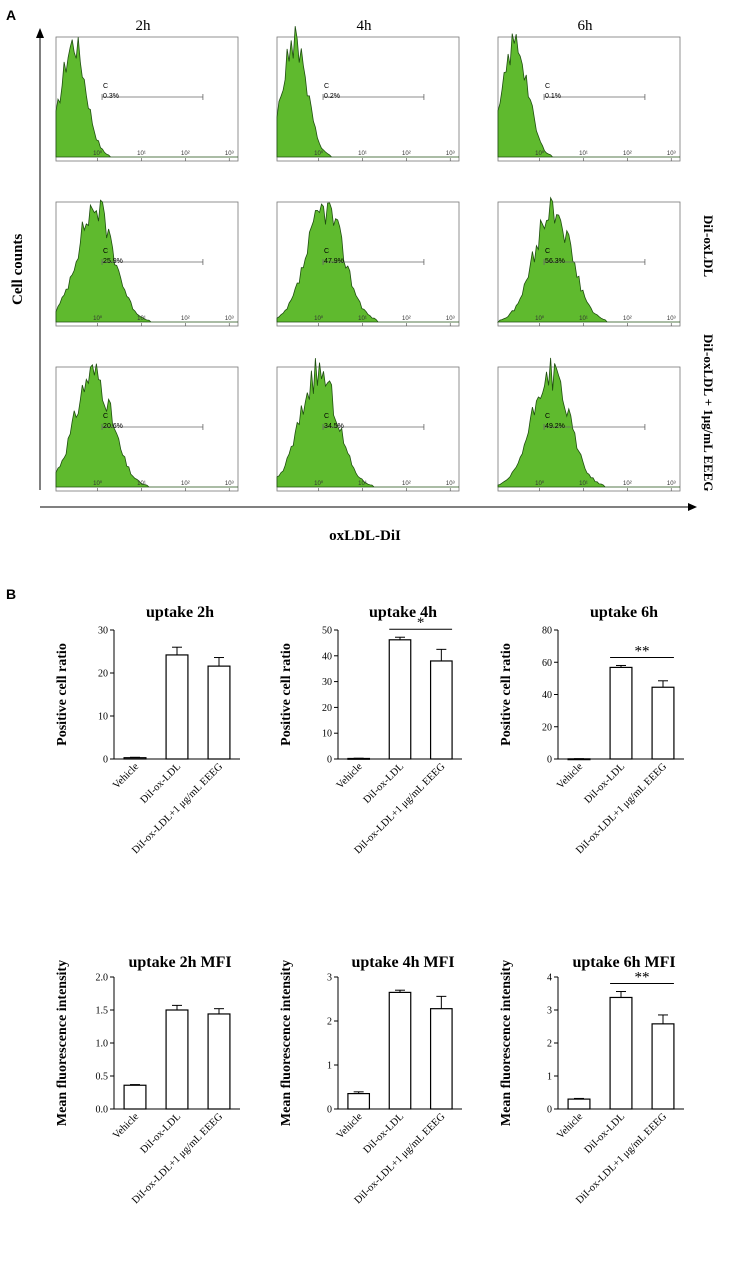 This screenshot has height=1272, width=731. I want to click on y-tick-label: 2, so click(329, 1022).